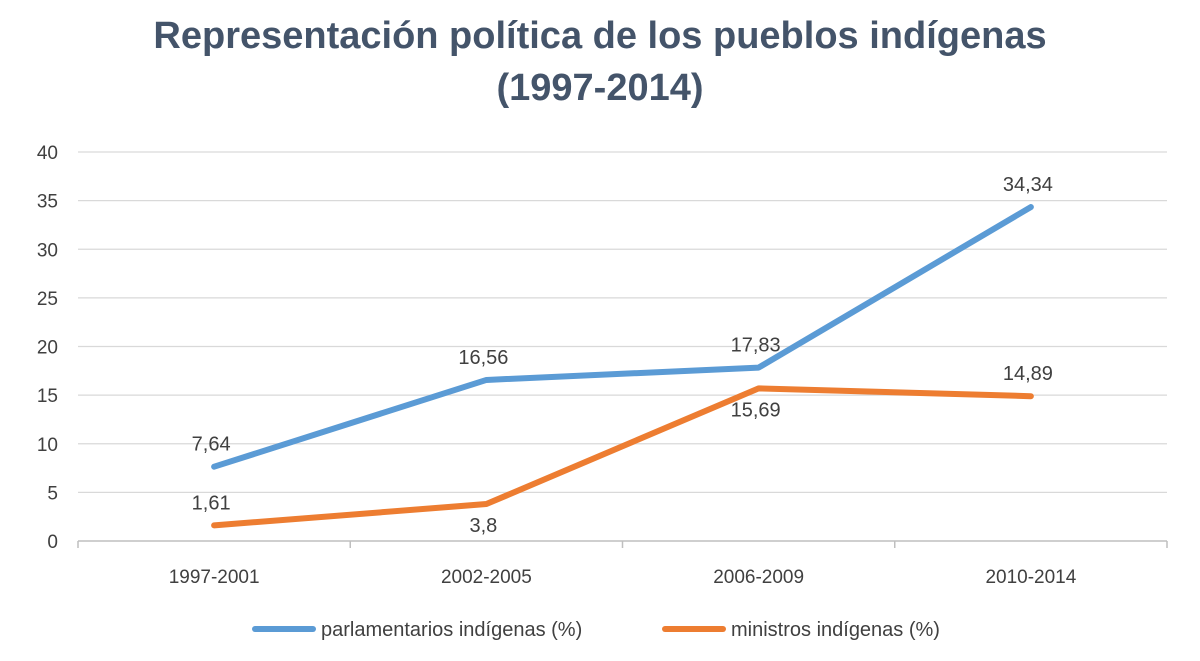 This screenshot has width=1200, height=661. What do you see at coordinates (47, 299) in the screenshot?
I see `y-tick-label: 25` at bounding box center [47, 299].